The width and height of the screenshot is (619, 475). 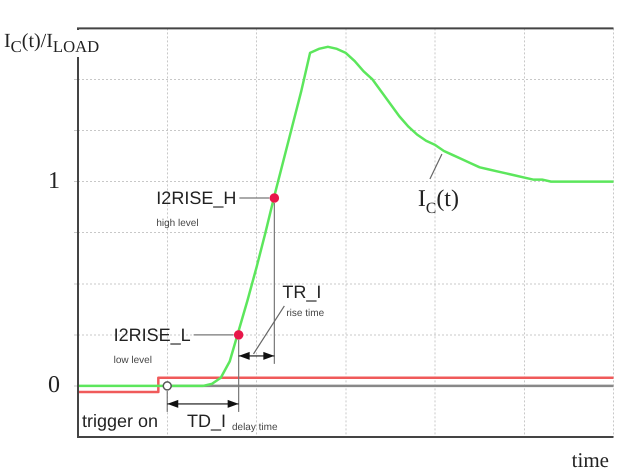 I want to click on y-tick-label: 1, so click(x=54, y=181).